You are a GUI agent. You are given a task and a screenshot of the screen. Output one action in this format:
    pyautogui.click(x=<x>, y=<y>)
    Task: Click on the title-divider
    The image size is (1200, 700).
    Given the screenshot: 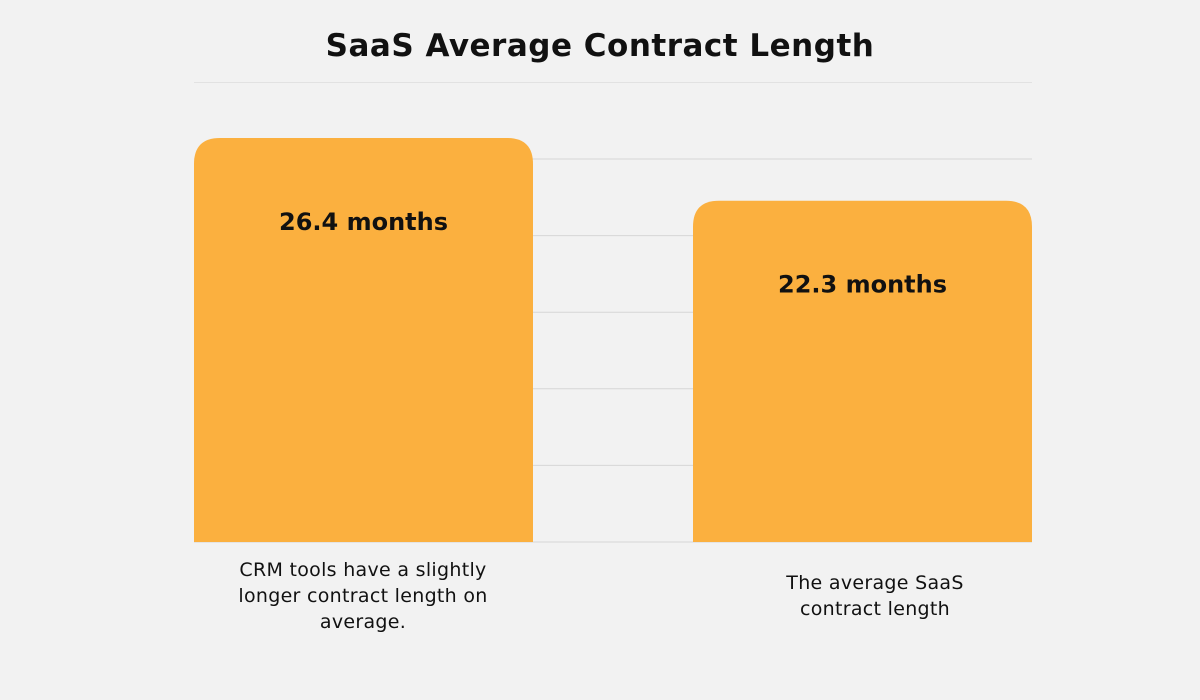 What is the action you would take?
    pyautogui.click(x=613, y=82)
    